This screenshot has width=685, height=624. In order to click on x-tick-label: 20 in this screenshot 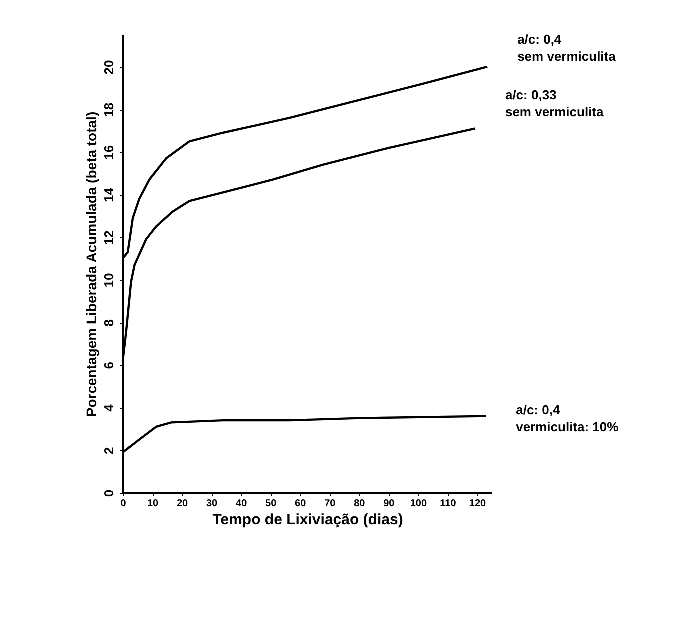, I will do `click(182, 504)`.